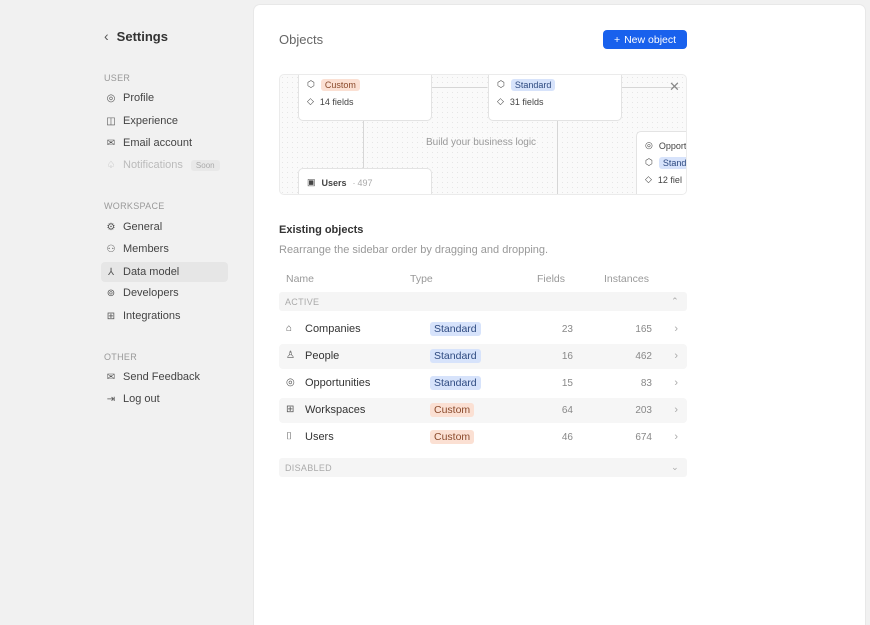 This screenshot has height=625, width=870. Describe the element at coordinates (483, 467) in the screenshot. I see `disabled-group-header: DISABLED ⌄` at that location.